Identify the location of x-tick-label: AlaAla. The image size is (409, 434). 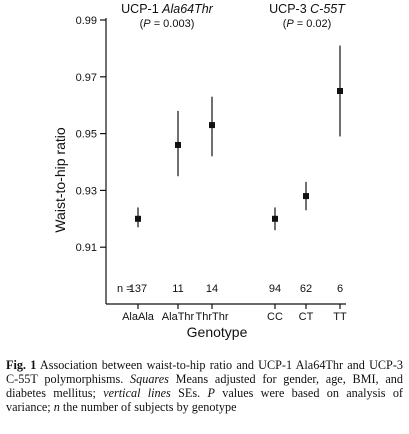
(138, 317).